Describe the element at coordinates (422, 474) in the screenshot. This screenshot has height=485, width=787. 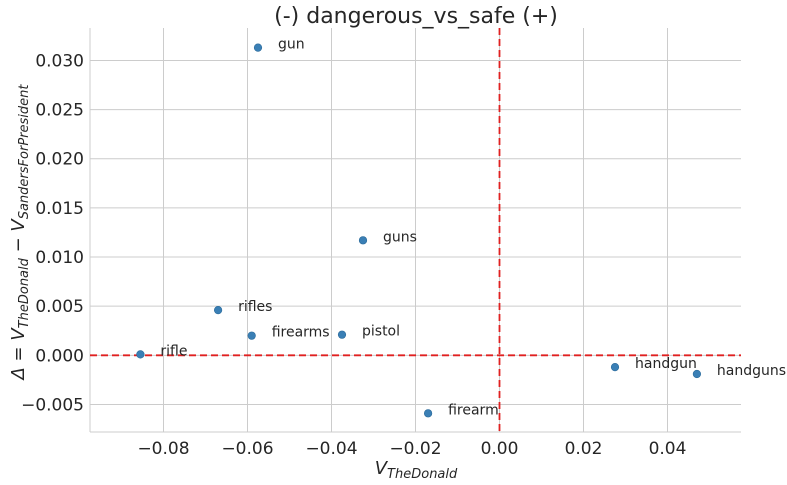
I see `x-axis-label-sub: TheDonald` at that location.